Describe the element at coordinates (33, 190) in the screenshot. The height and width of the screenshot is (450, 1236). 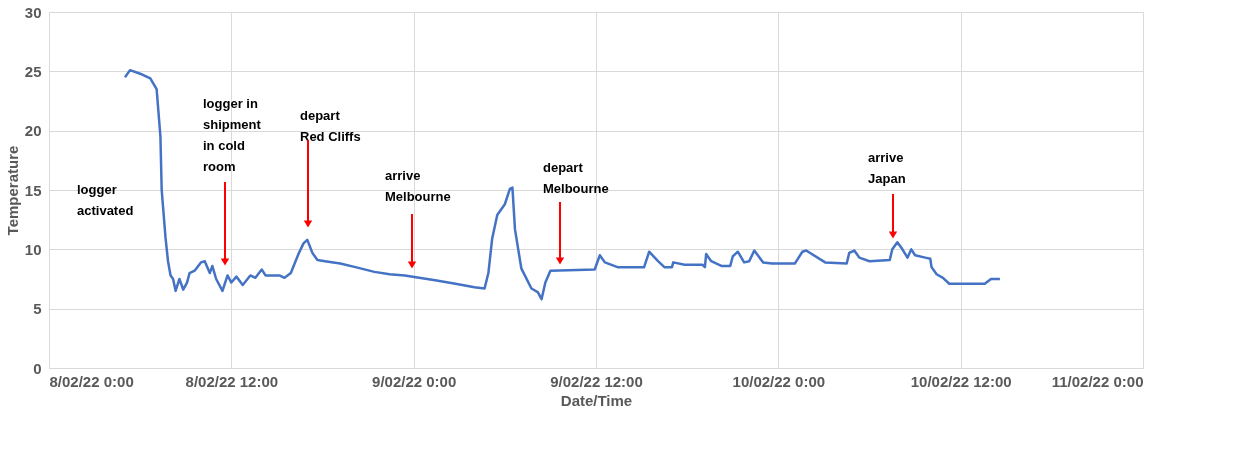
I see `y-tick-label: 15` at that location.